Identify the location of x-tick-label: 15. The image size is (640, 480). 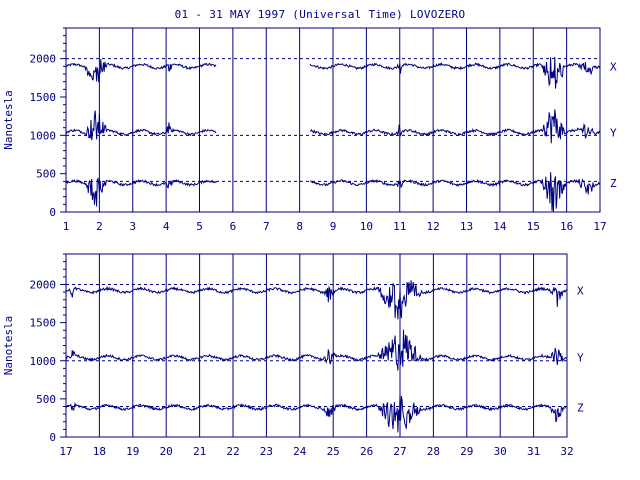
(533, 226).